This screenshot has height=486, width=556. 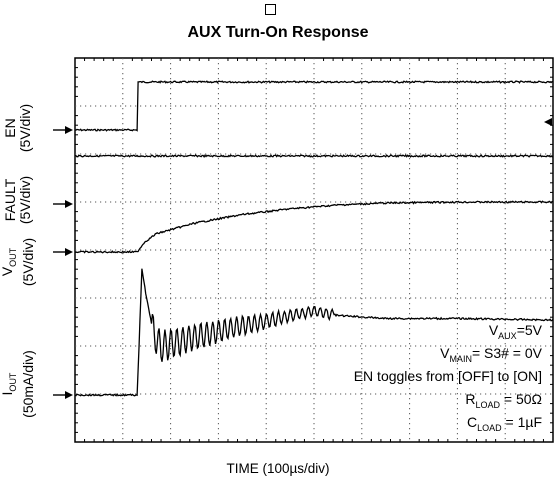 I want to click on annotation-vmain: VMAIN= S3# = 0V, so click(x=491, y=354).